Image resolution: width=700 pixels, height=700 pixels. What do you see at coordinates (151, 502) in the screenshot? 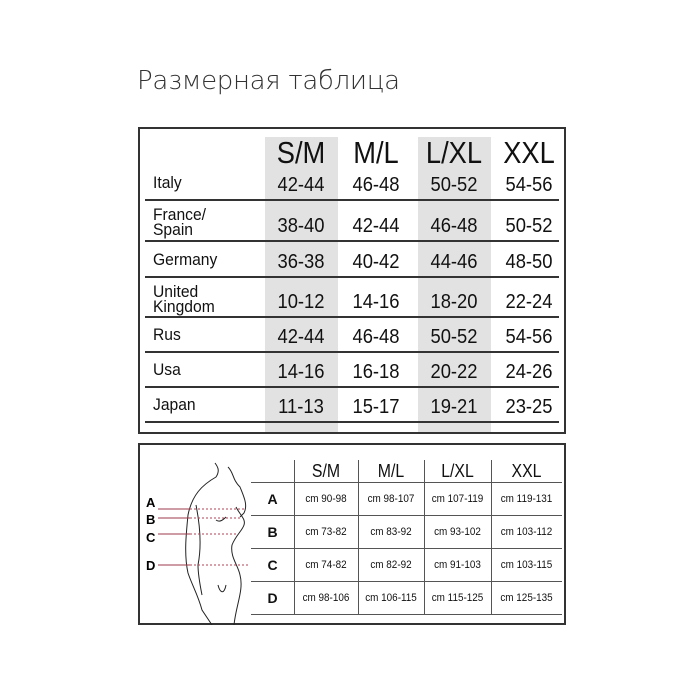
I see `figure-label: A` at bounding box center [151, 502].